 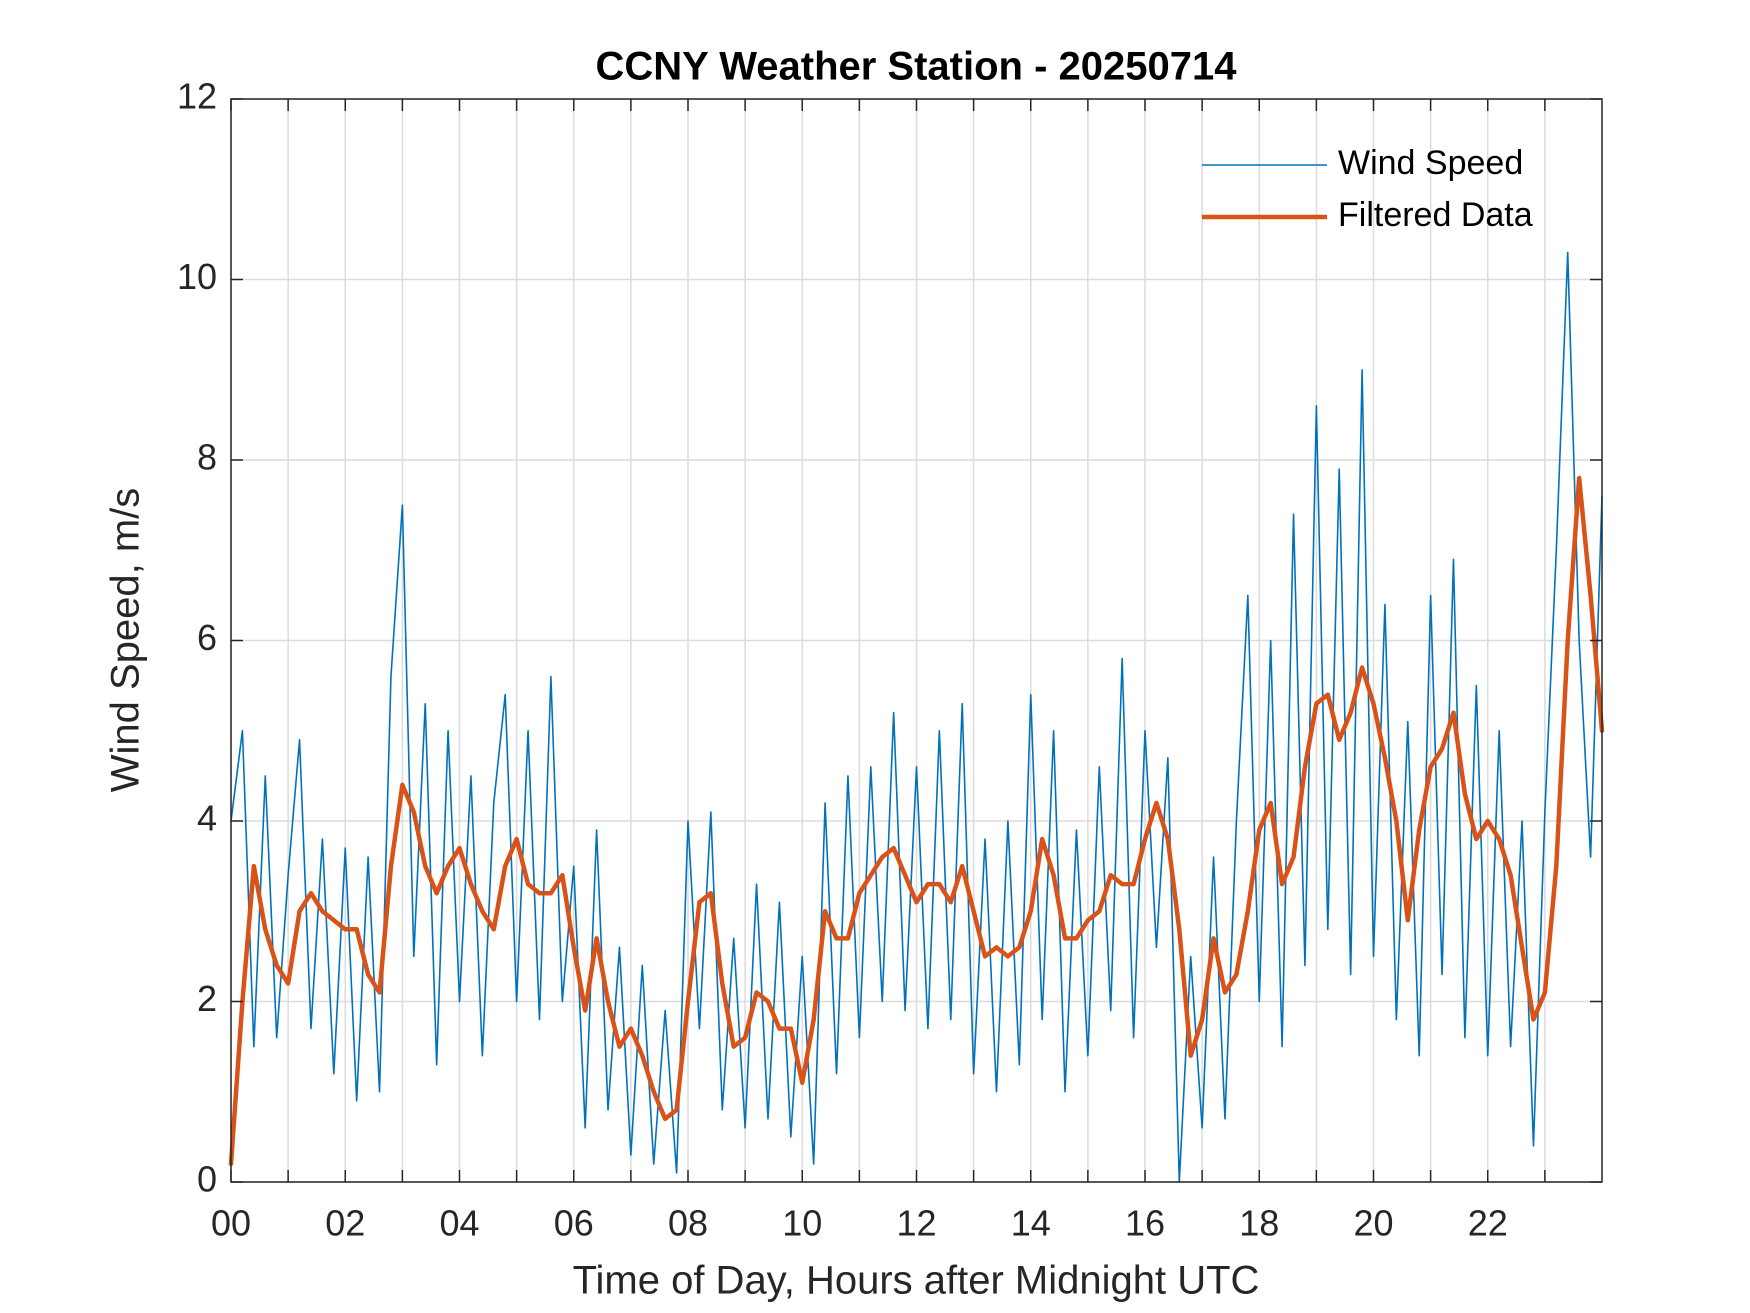 What do you see at coordinates (1259, 1223) in the screenshot?
I see `x-tick-label: 18` at bounding box center [1259, 1223].